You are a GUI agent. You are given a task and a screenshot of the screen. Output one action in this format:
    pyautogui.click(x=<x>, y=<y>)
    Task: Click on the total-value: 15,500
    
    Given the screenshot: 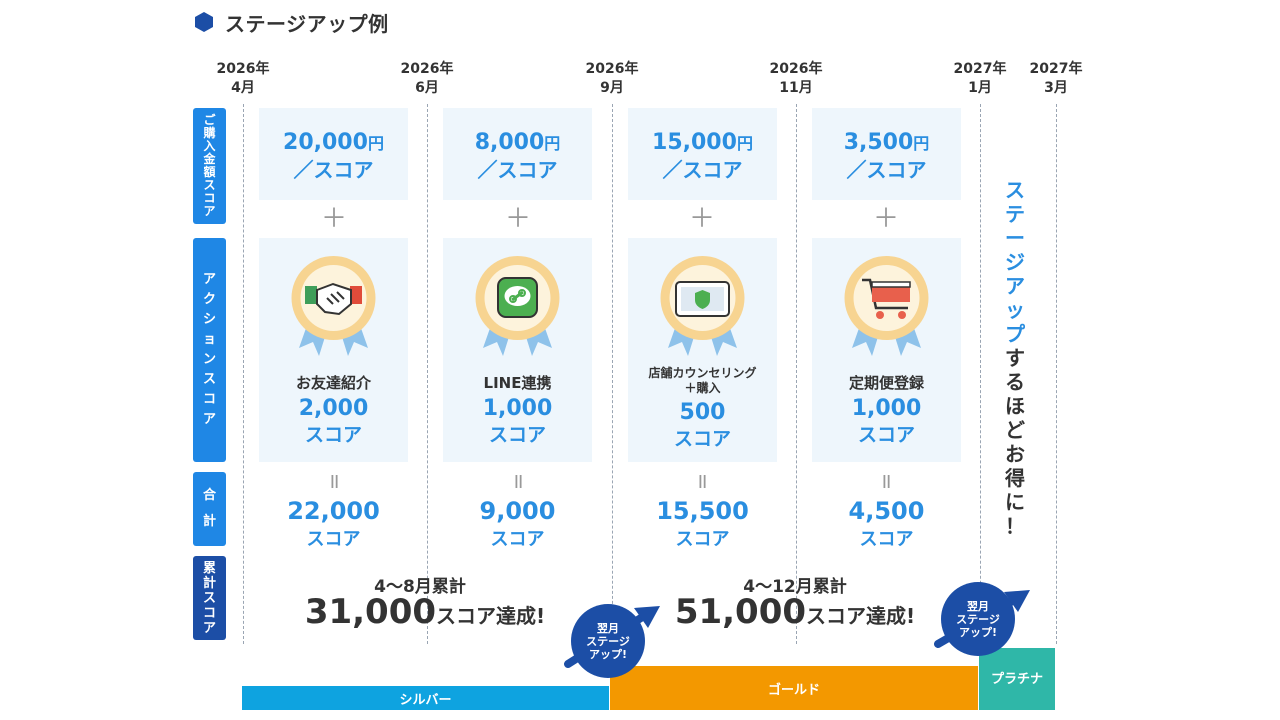 What is the action you would take?
    pyautogui.click(x=702, y=511)
    